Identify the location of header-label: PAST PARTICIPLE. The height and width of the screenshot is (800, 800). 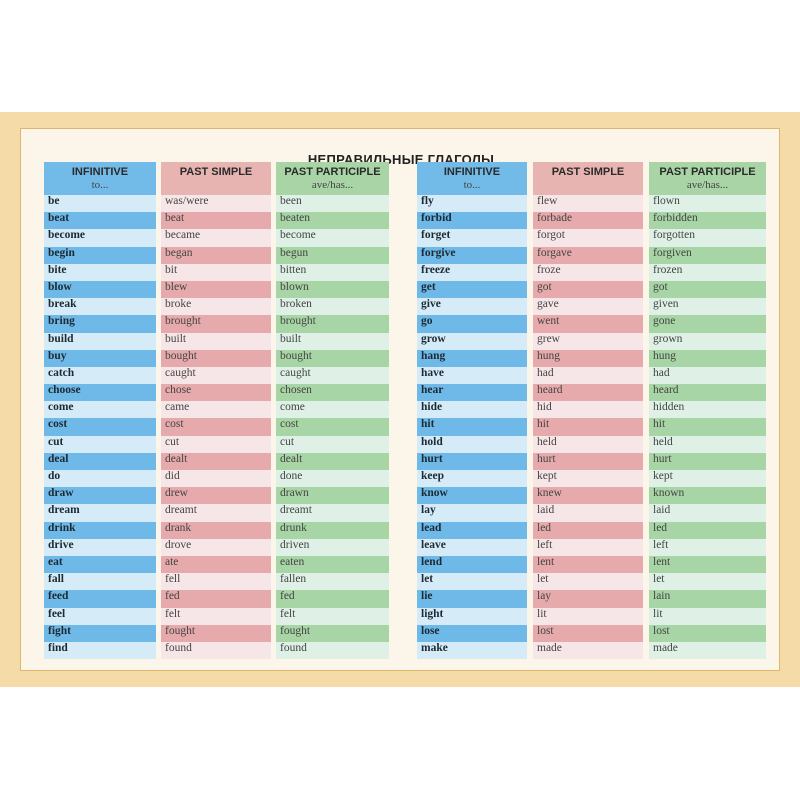
(332, 172).